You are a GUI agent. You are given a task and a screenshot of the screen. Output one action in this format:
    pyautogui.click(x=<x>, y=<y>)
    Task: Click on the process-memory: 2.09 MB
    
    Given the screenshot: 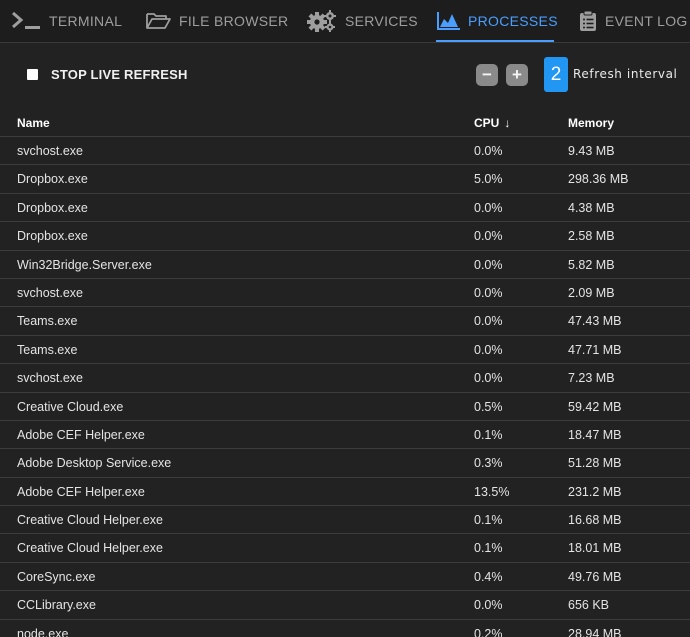 What is the action you would take?
    pyautogui.click(x=591, y=292)
    